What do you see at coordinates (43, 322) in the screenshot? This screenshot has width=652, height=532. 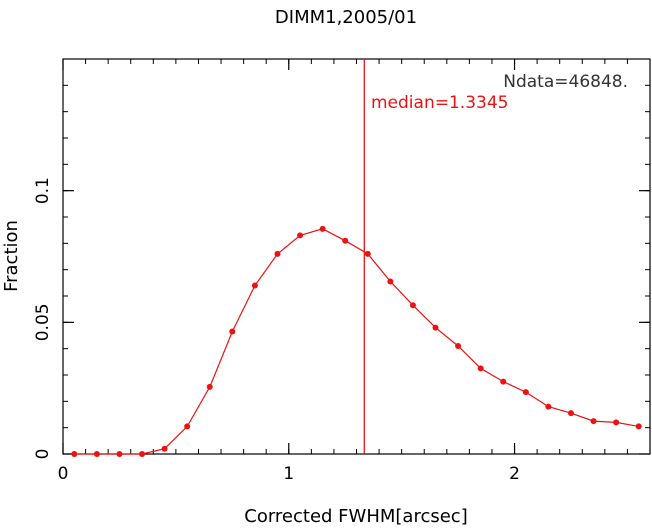 I see `y-tick-label: 0.05` at bounding box center [43, 322].